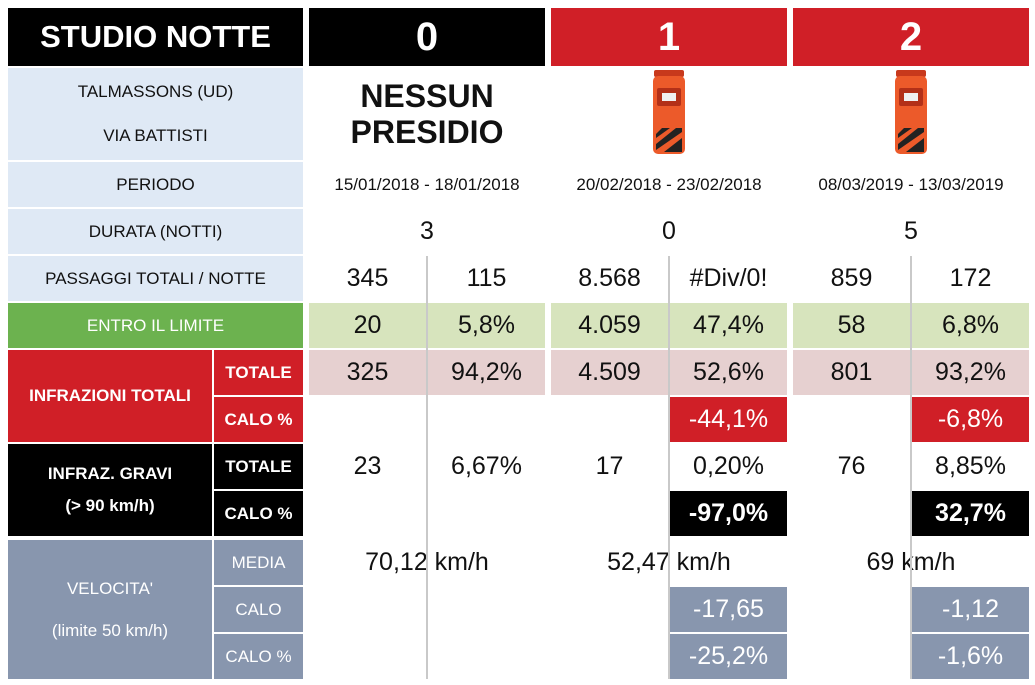 The height and width of the screenshot is (685, 1035). Describe the element at coordinates (669, 37) in the screenshot. I see `study-1-header: 1` at that location.